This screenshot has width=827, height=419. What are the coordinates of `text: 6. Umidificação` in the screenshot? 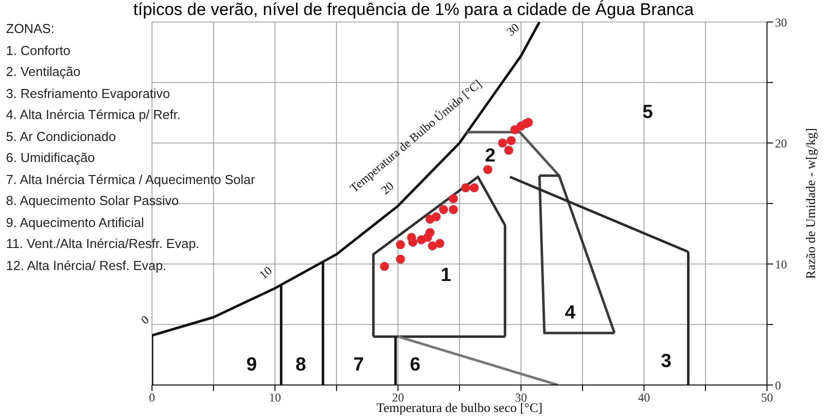 It's located at (51, 158).